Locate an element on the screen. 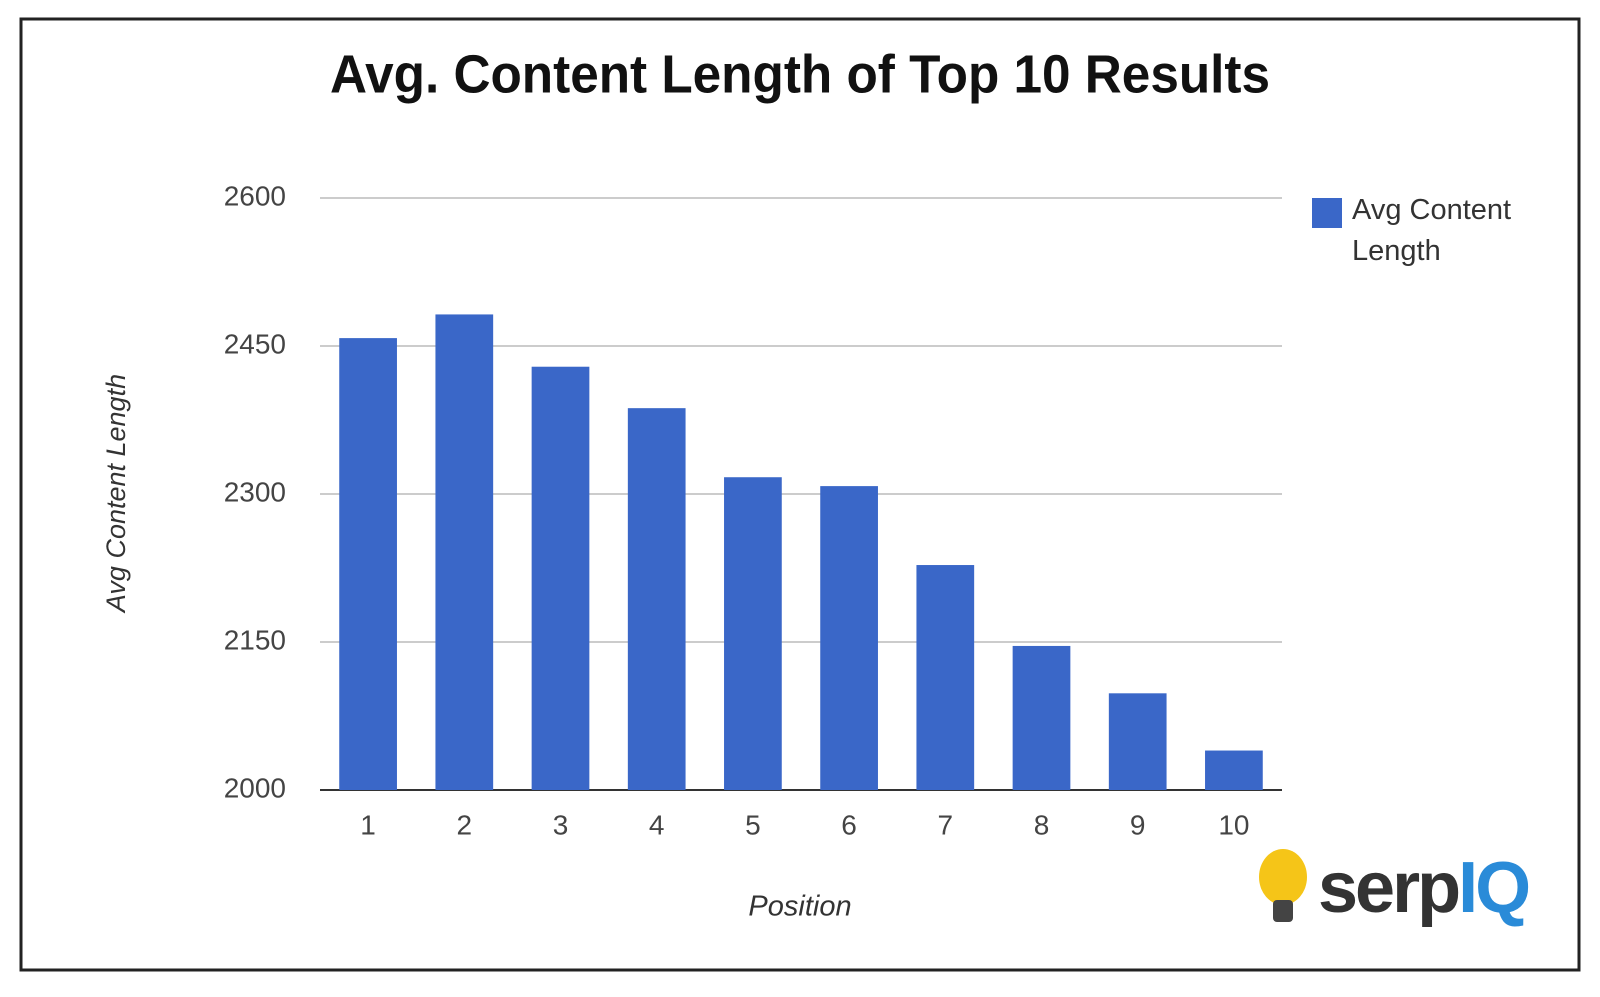 The width and height of the screenshot is (1600, 997). legend-swatch is located at coordinates (1327, 213).